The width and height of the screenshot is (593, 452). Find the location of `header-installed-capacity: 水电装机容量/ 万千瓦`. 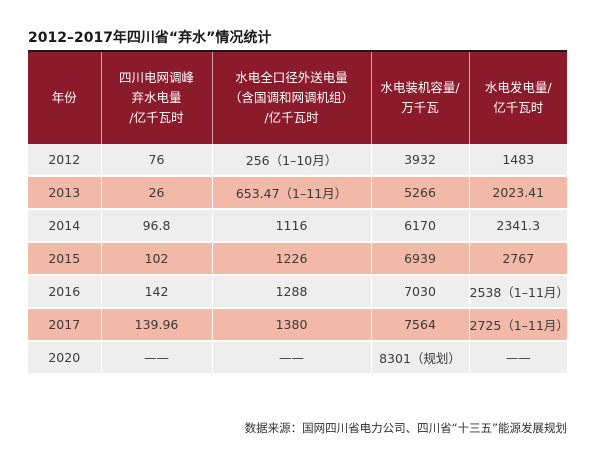

header-installed-capacity: 水电装机容量/ 万千瓦 is located at coordinates (420, 98).